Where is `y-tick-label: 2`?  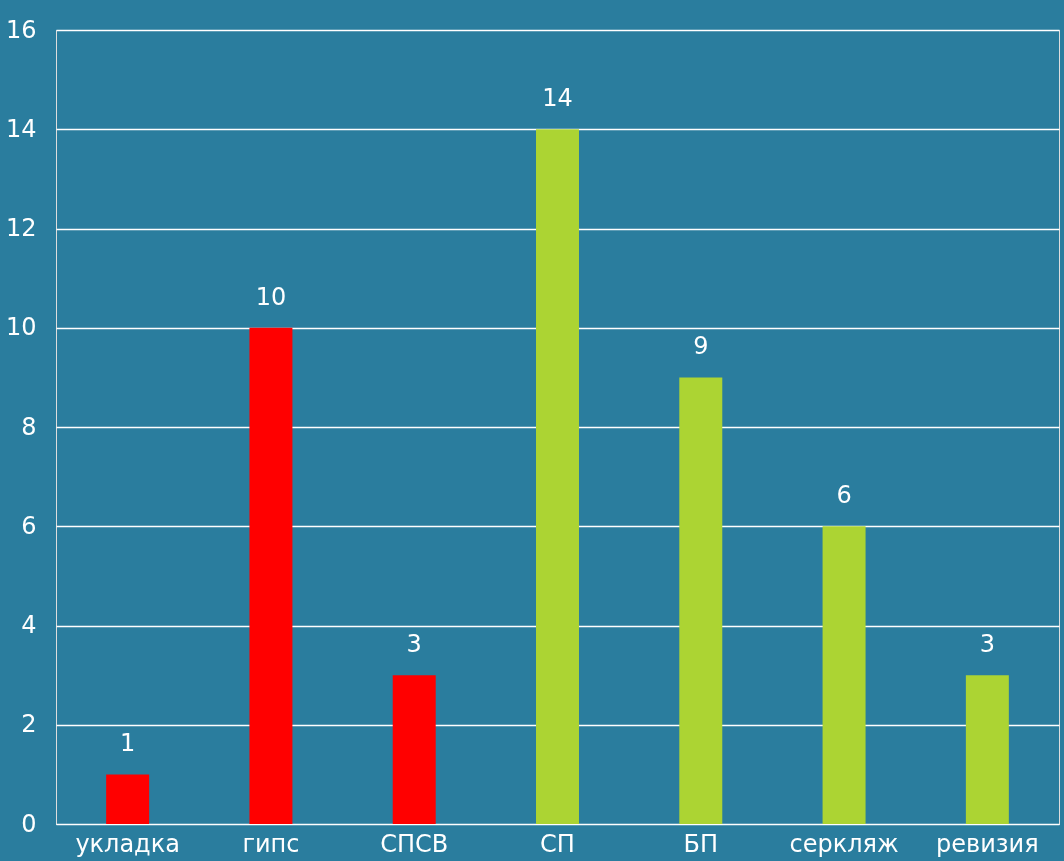
y-tick-label: 2 is located at coordinates (29, 724).